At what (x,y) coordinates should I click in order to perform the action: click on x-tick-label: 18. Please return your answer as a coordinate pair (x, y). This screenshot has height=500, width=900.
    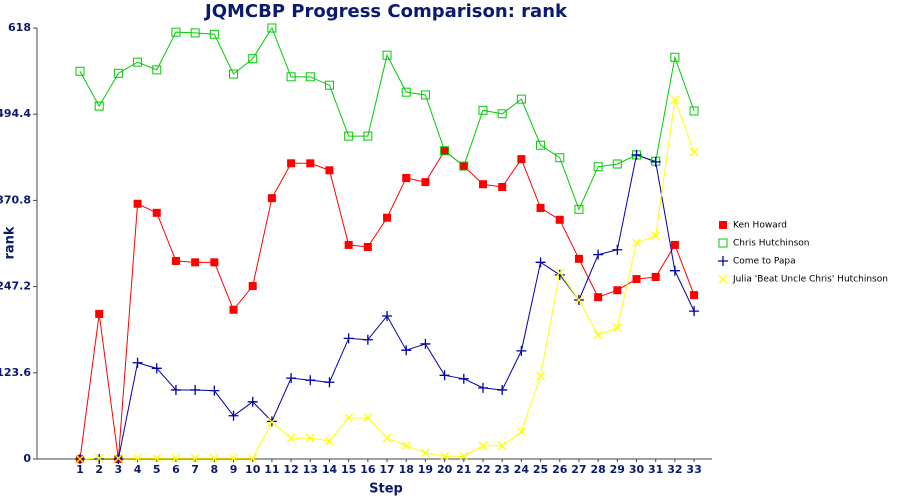
    Looking at the image, I should click on (406, 469).